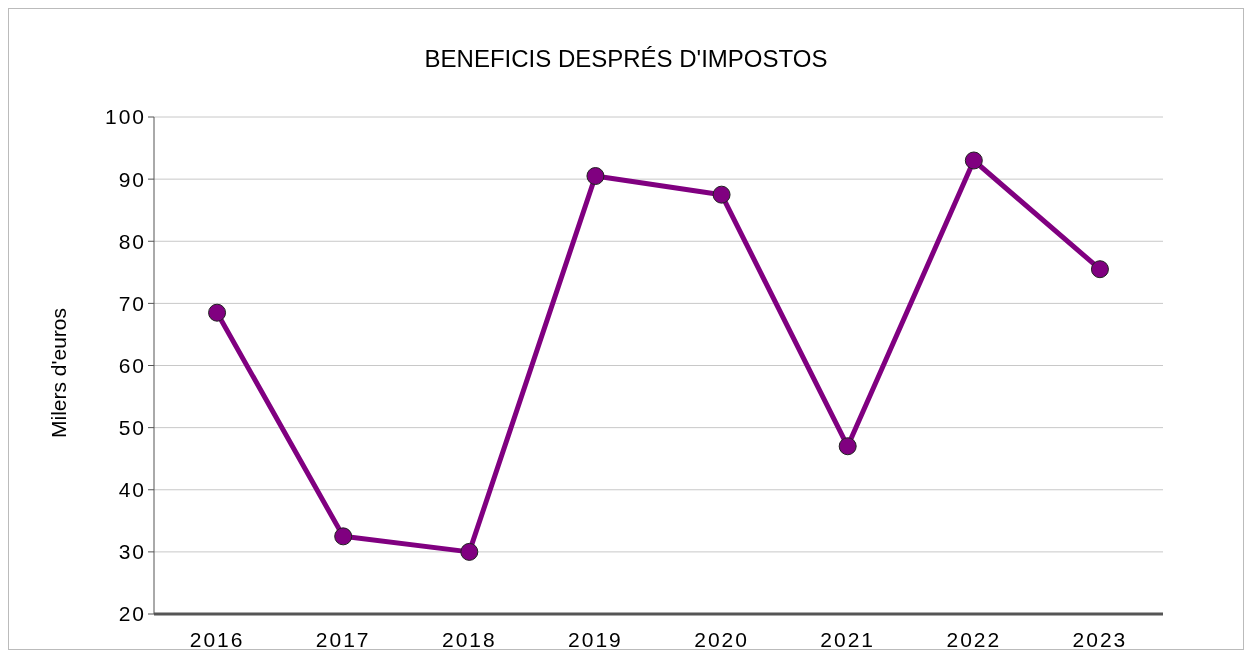 The height and width of the screenshot is (657, 1251). I want to click on x-tick-label: 2023, so click(1100, 639).